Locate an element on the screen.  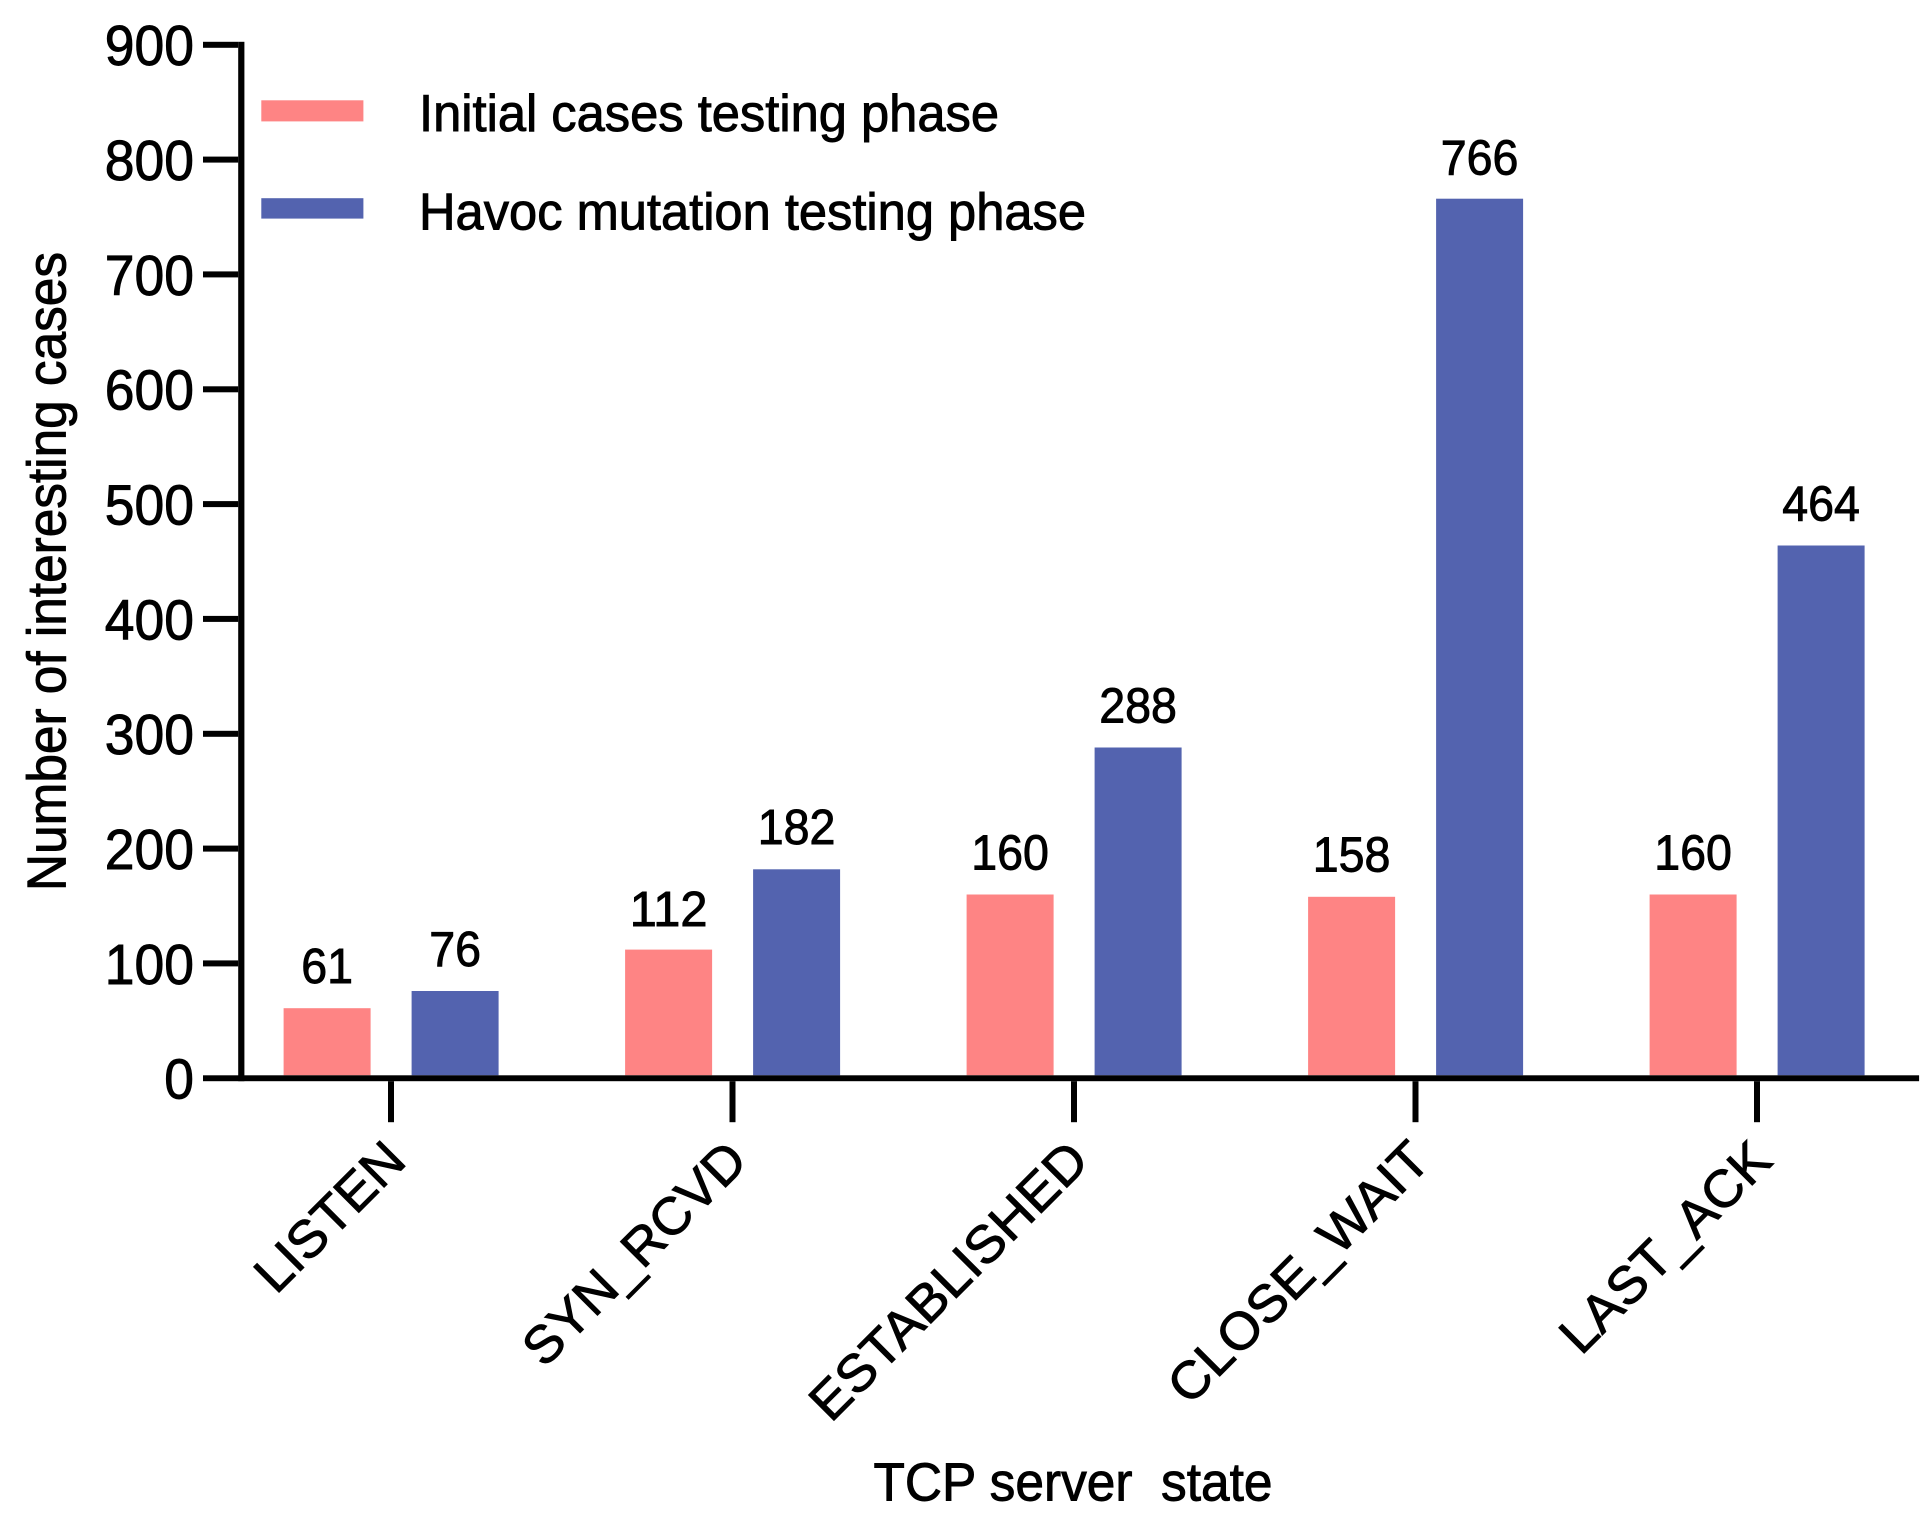
svg-text: Number of interesting cases is located at coordinates (47, 571).